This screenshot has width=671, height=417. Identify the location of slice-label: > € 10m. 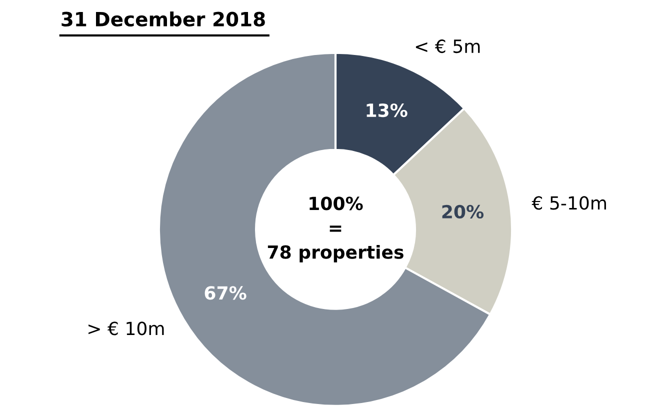
(126, 329).